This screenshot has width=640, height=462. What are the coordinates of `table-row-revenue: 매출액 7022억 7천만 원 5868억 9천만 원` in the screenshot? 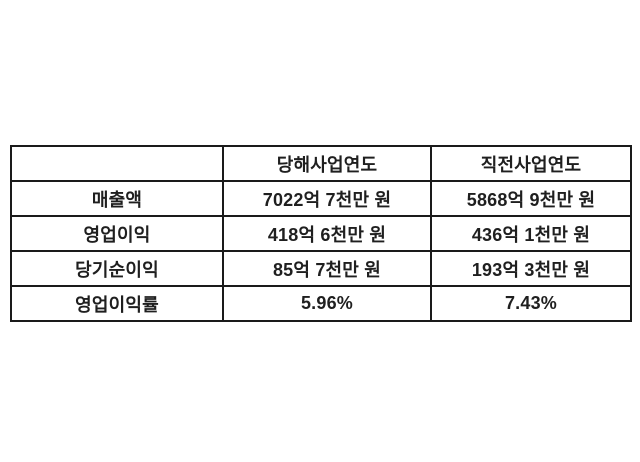 It's located at (321, 198).